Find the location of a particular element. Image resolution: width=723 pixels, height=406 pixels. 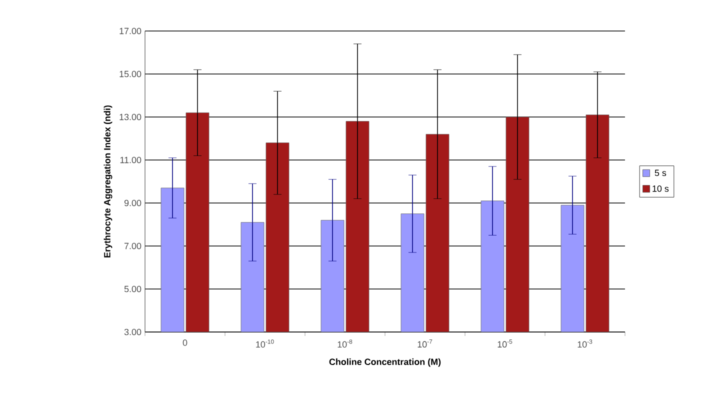

x-tick-label: 10$^{-5}$ is located at coordinates (505, 344).